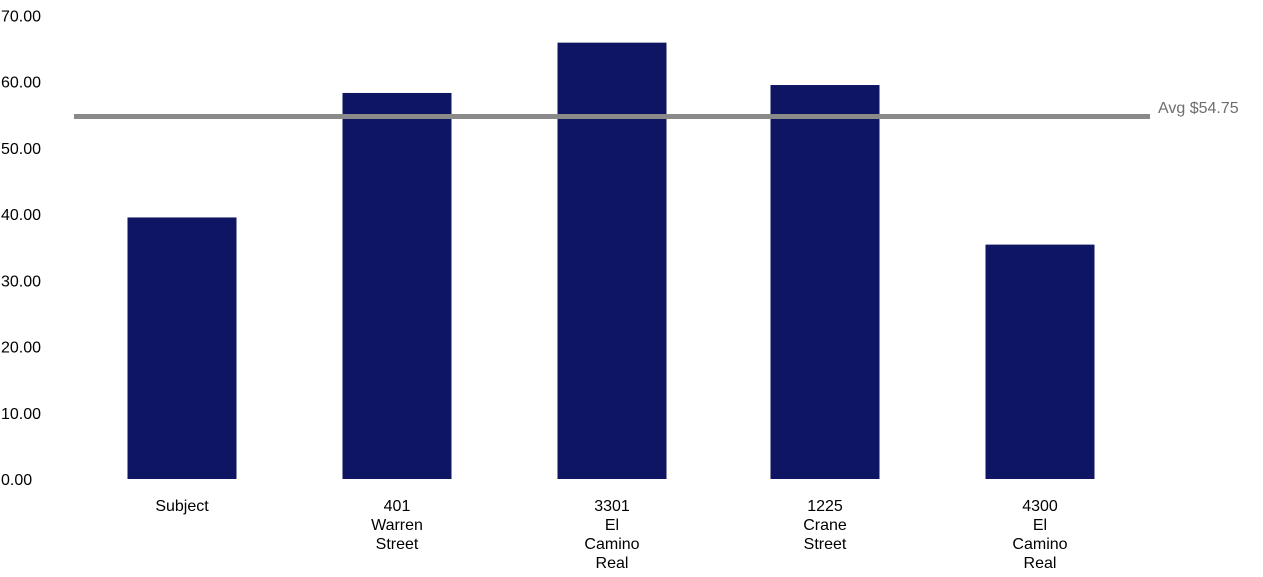 The image size is (1263, 577). What do you see at coordinates (21, 249) in the screenshot?
I see `y-axis-ticks: 0.00 10.00 20.00 30.00 40.00 50.00 60.00 70.00` at bounding box center [21, 249].